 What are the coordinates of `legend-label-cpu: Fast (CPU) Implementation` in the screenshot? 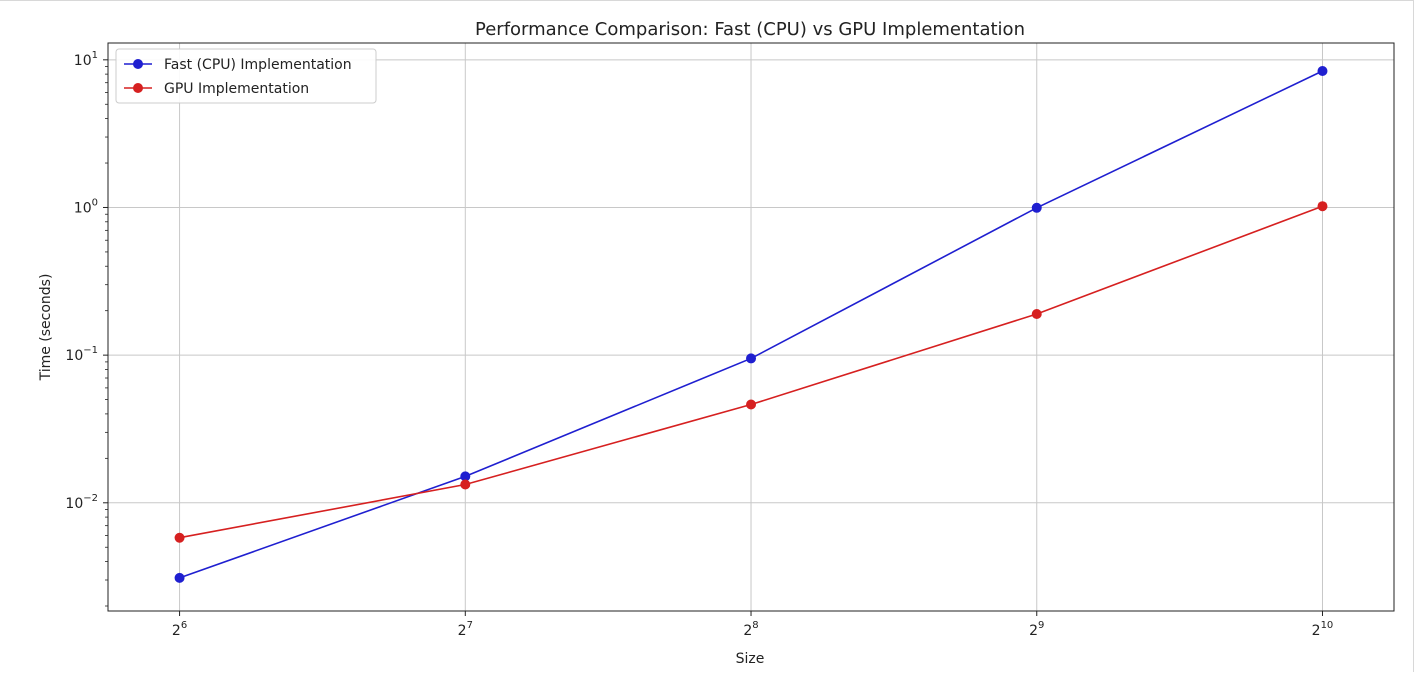 It's located at (258, 65).